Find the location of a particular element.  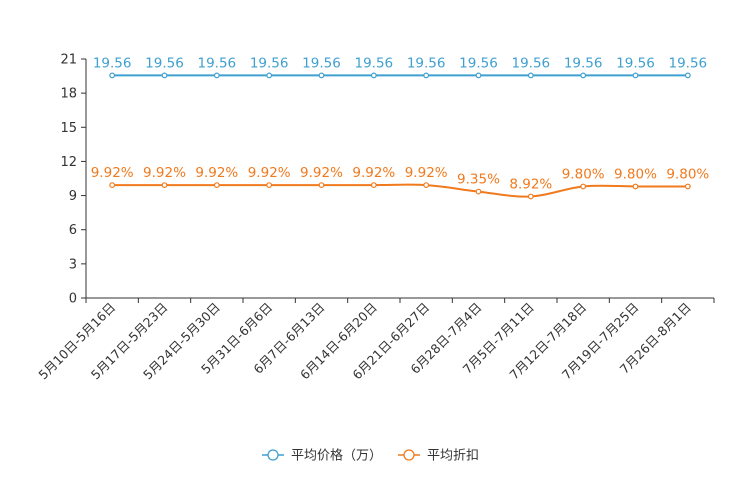

data-label: 9.35% is located at coordinates (478, 180).